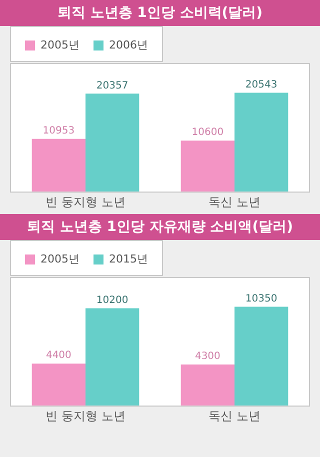  I want to click on data-label: 10953, so click(58, 131).